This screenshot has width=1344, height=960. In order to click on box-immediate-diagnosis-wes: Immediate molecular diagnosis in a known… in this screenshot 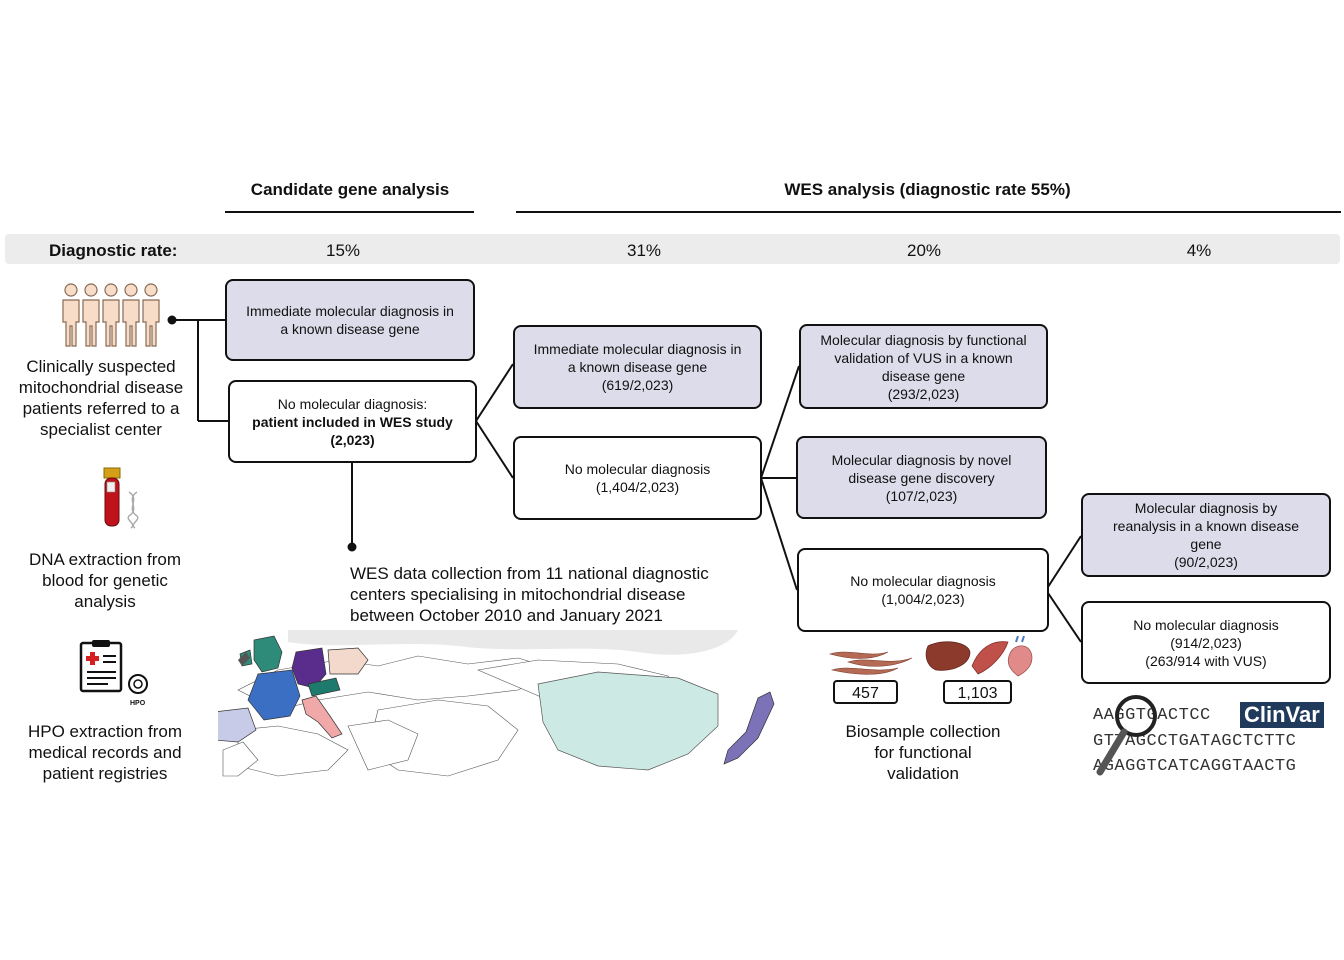, I will do `click(637, 367)`.